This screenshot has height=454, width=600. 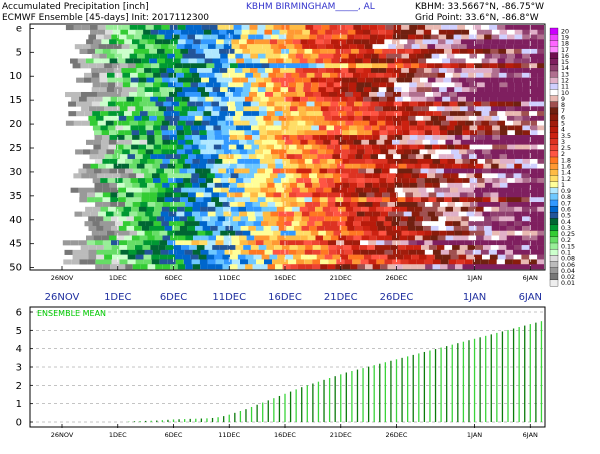 I want to click on plume-x-tick-label: 26NOV, so click(x=62, y=278).